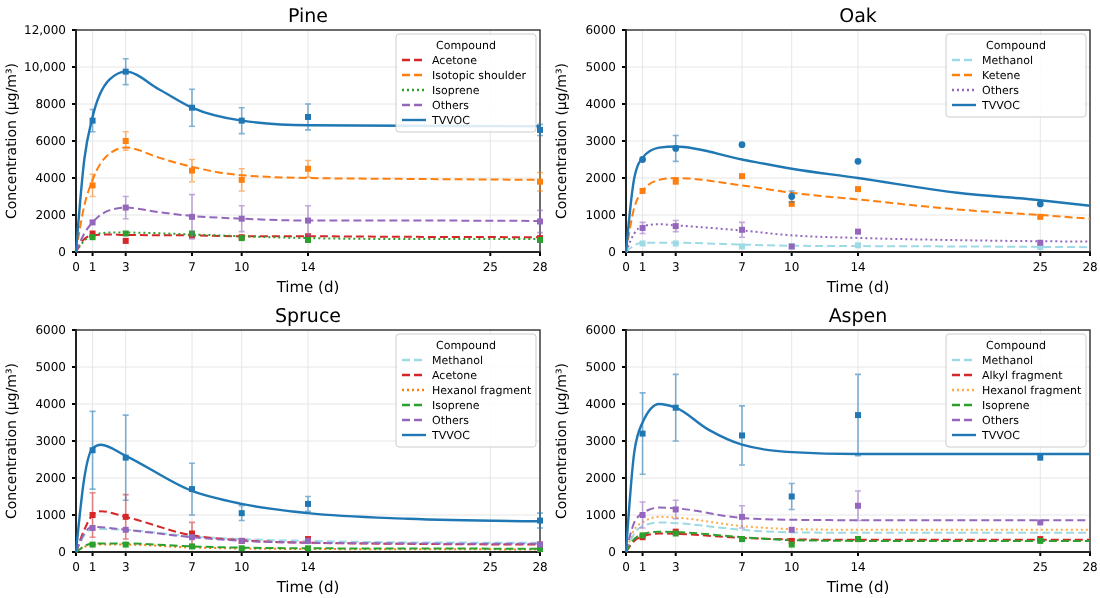 This screenshot has width=1100, height=598. I want to click on chart-title: Pine, so click(308, 17).